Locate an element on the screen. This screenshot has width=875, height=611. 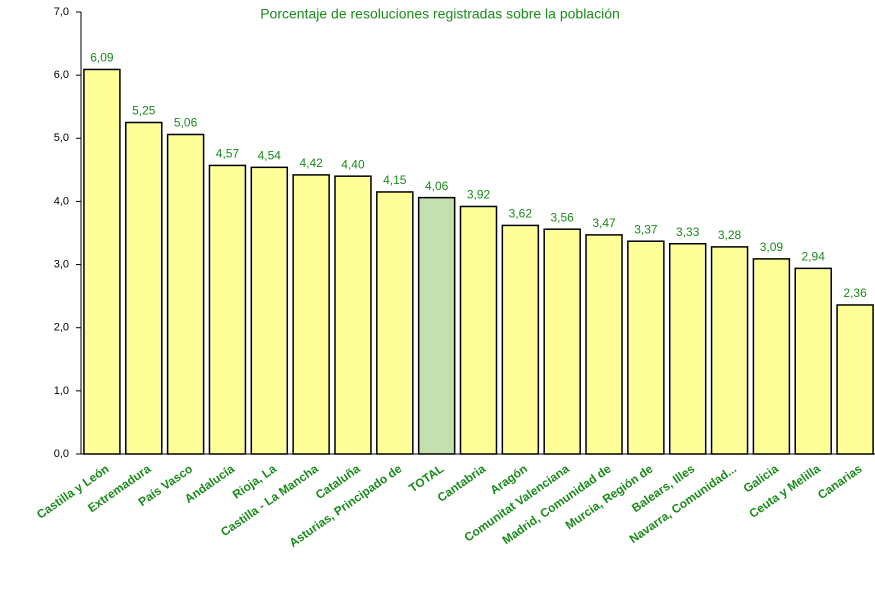
value-label: 4,42 is located at coordinates (311, 163).